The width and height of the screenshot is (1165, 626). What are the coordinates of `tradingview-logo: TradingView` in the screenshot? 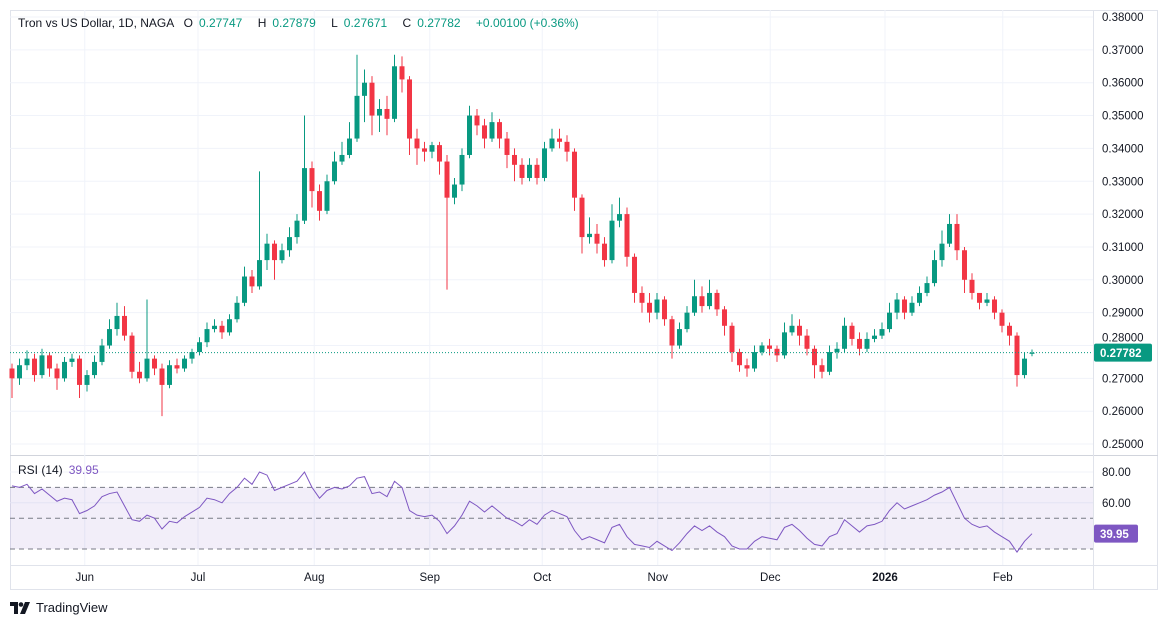 It's located at (59, 607).